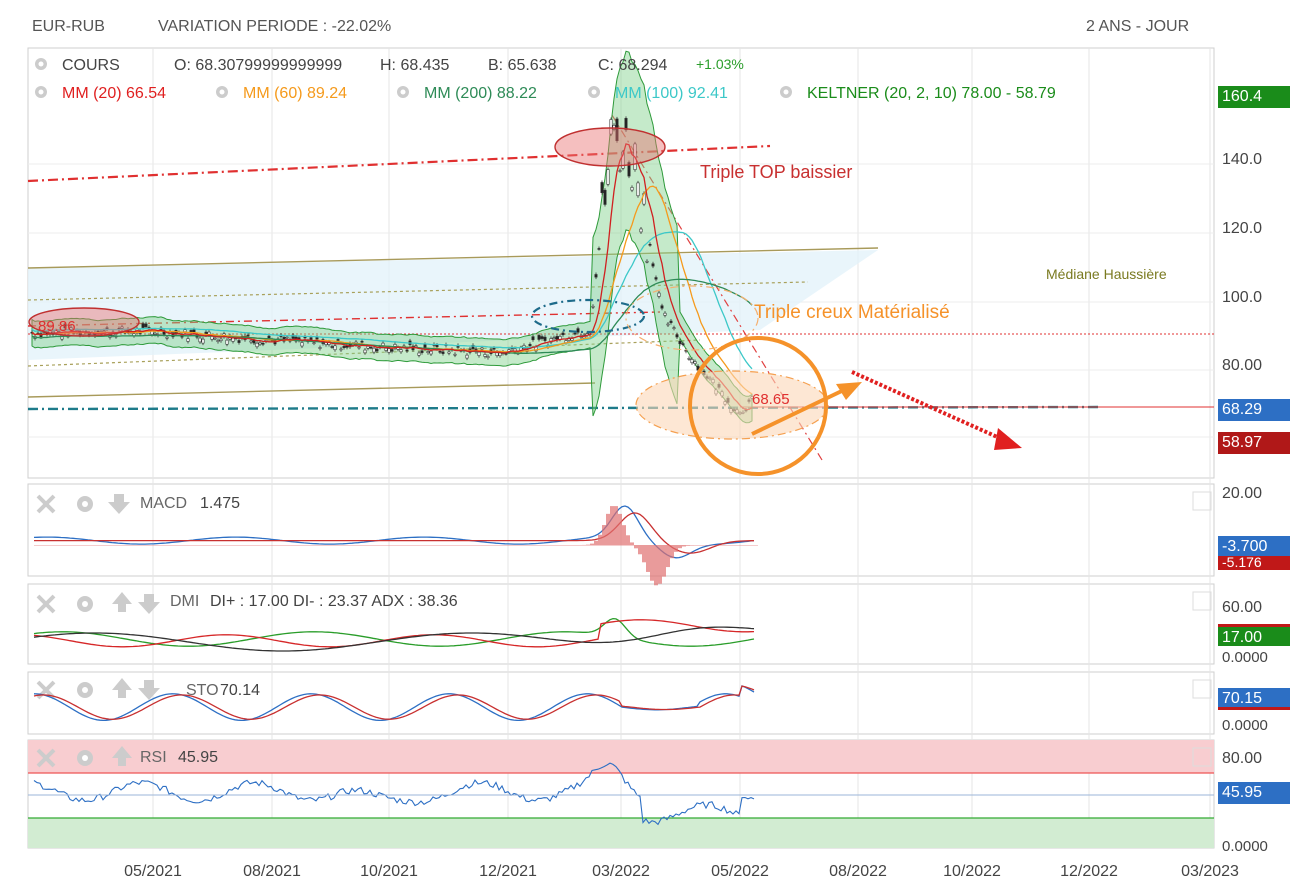  Describe the element at coordinates (122, 602) in the screenshot. I see `dmi-up-arrow-icon` at that location.